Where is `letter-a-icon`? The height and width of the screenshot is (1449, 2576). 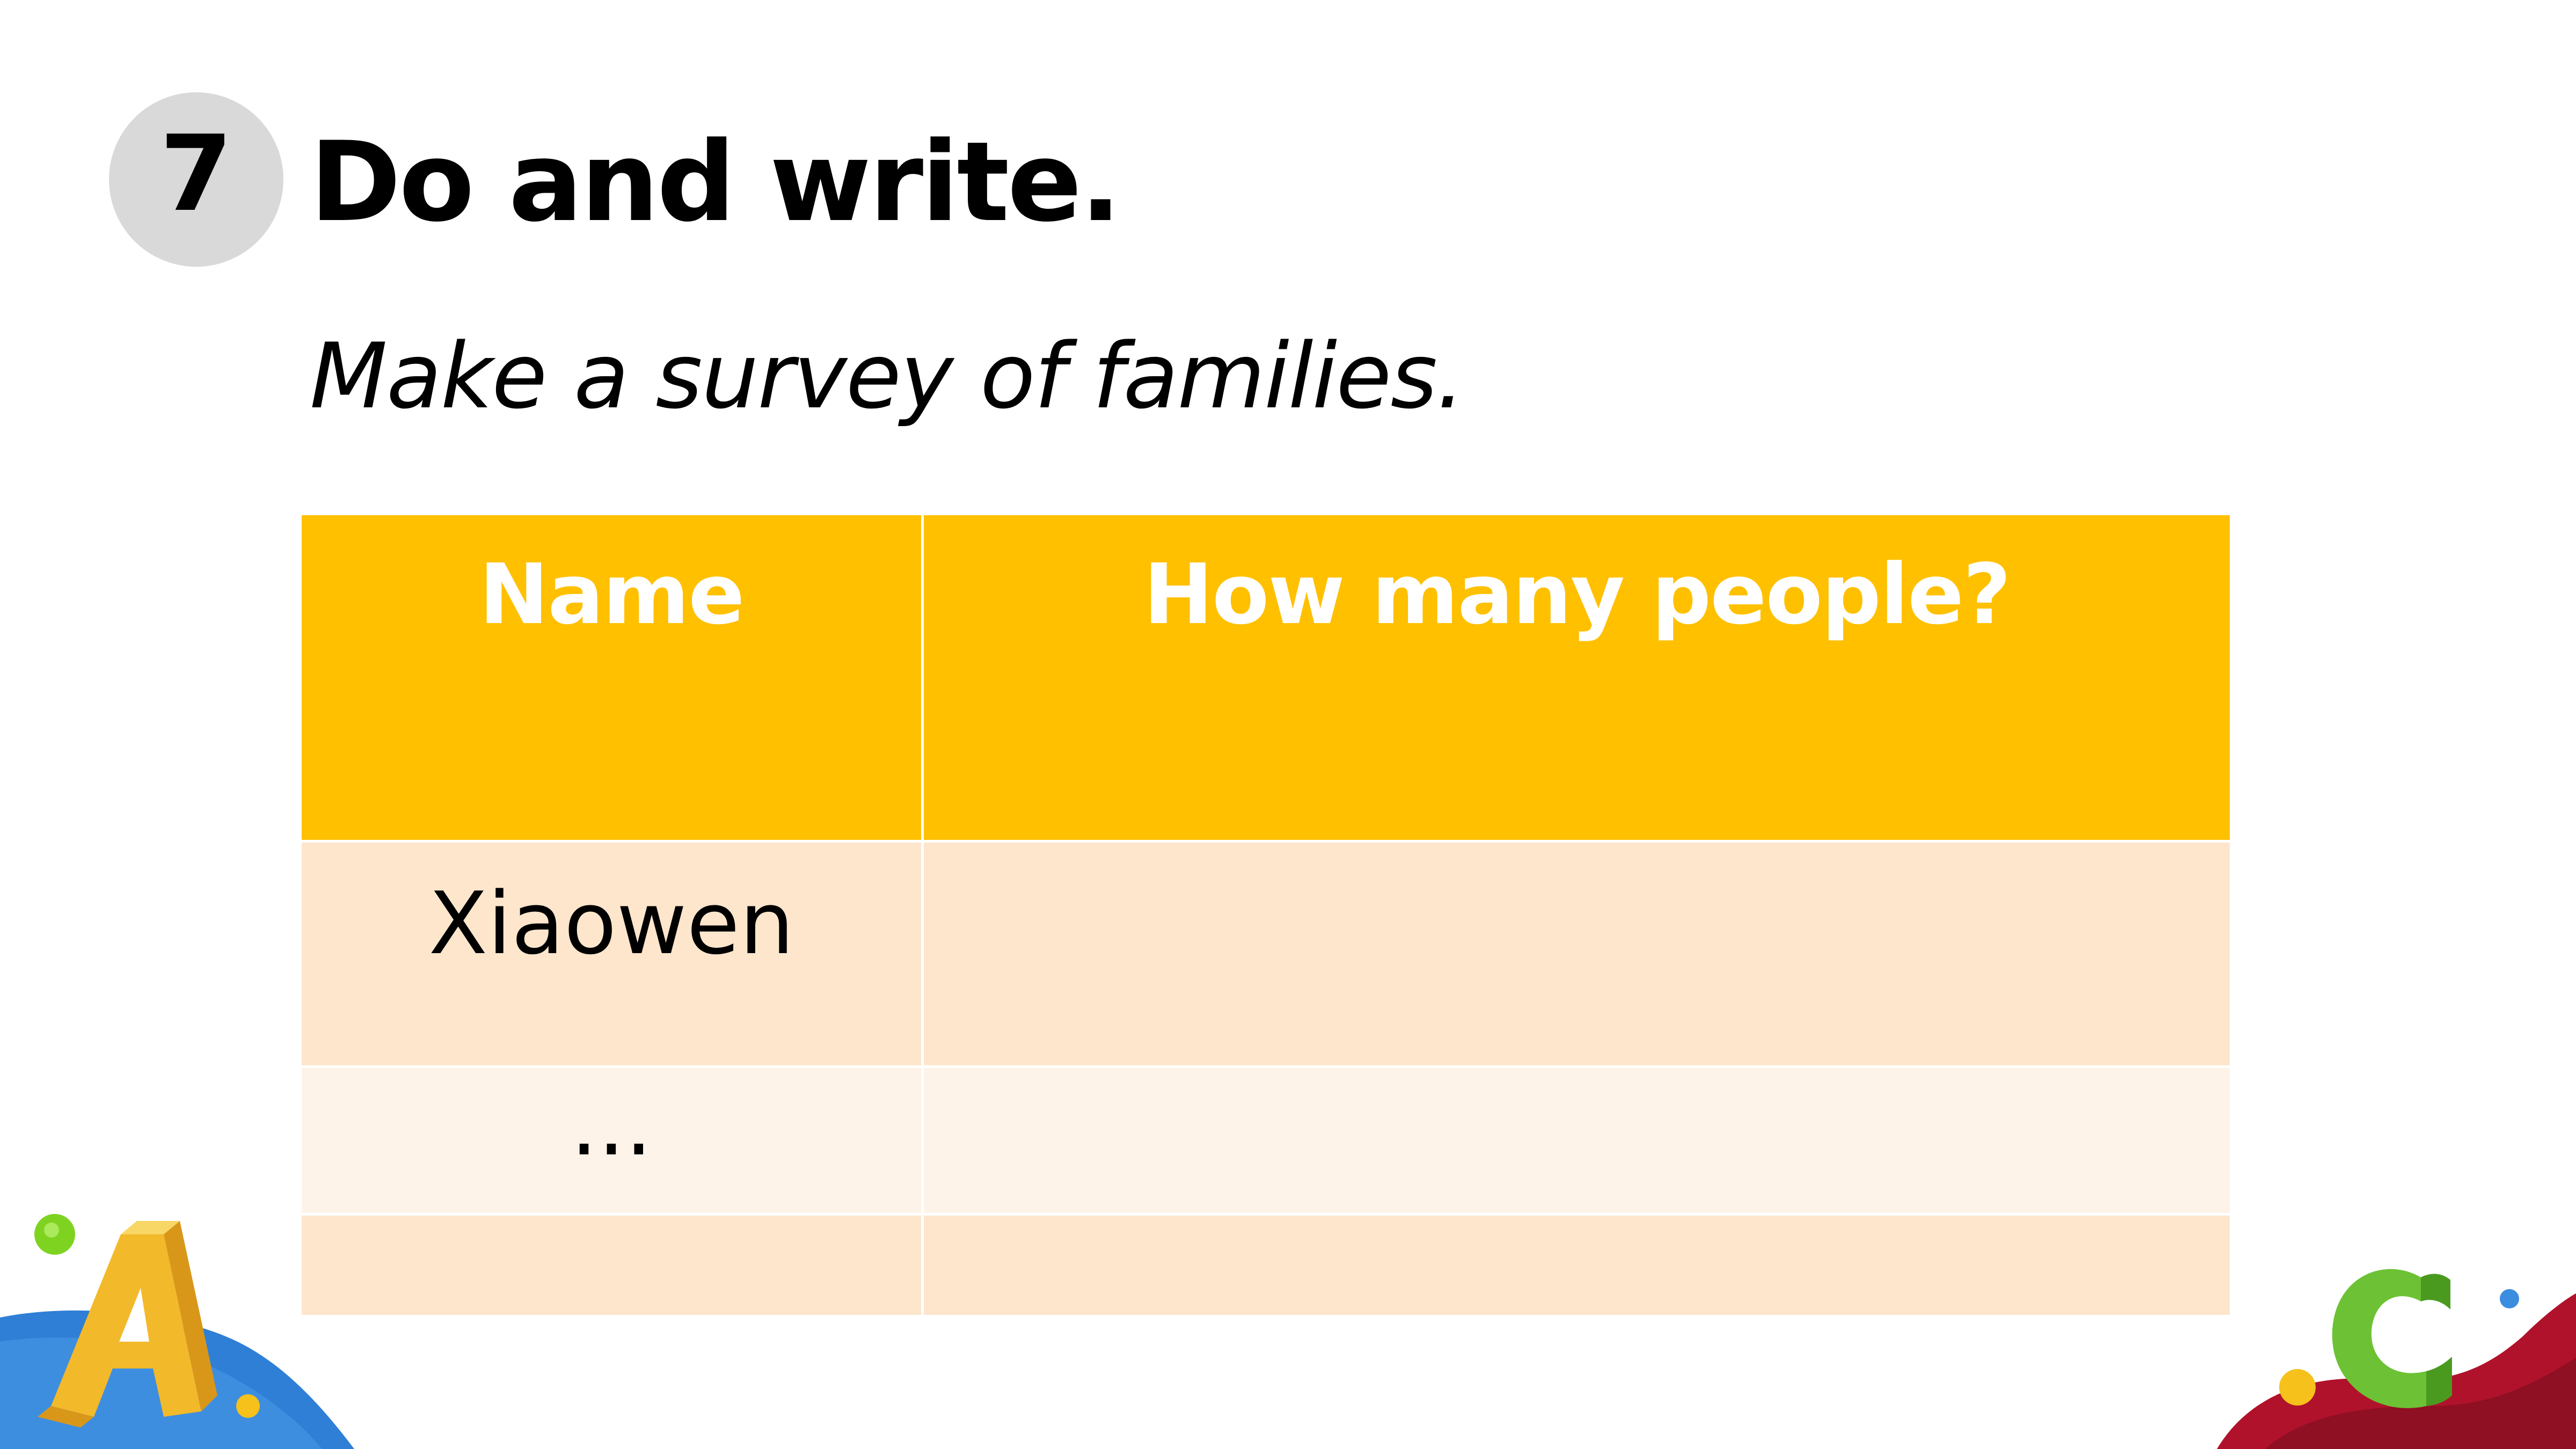 letter-a-icon is located at coordinates (128, 1324).